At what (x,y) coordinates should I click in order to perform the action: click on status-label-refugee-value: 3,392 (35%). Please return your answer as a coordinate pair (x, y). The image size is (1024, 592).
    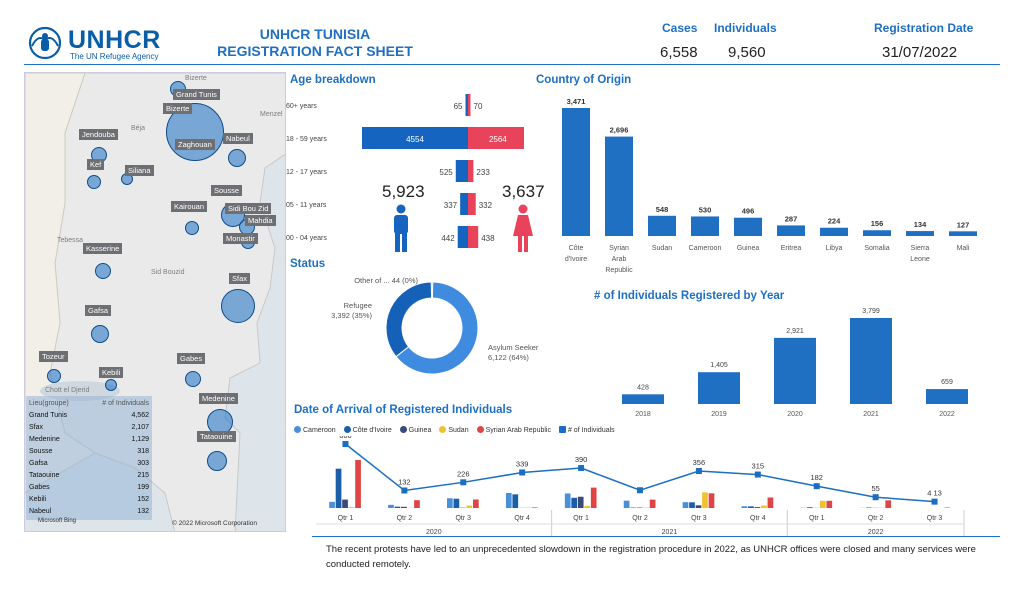
    Looking at the image, I should click on (351, 315).